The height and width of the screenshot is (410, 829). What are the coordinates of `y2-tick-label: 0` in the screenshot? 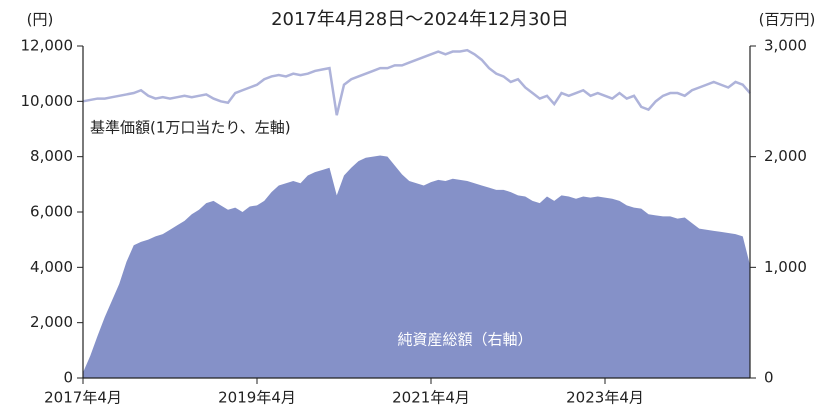 It's located at (769, 378).